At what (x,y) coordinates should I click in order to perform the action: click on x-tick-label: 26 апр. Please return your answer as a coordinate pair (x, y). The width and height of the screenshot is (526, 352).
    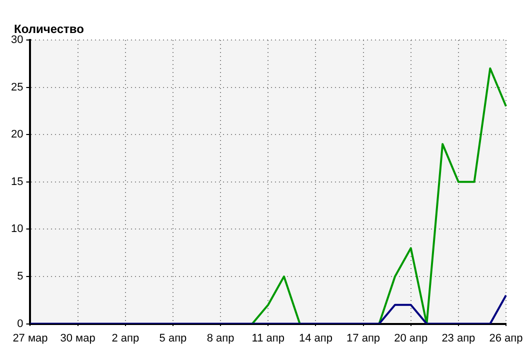
    Looking at the image, I should click on (506, 338).